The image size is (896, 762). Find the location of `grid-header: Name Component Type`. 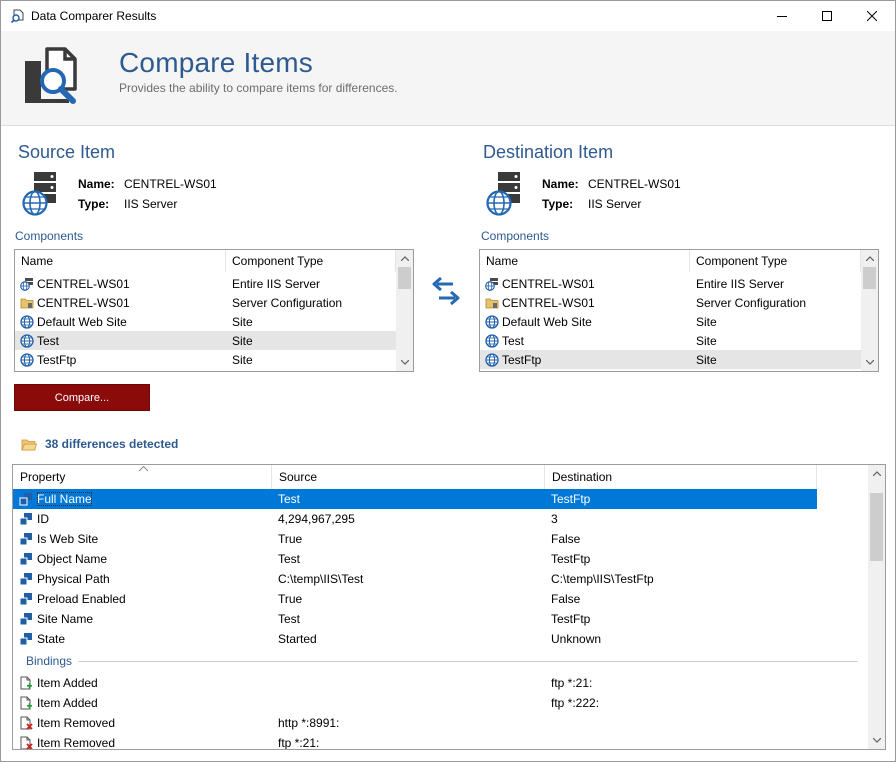

grid-header: Name Component Type is located at coordinates (670, 261).